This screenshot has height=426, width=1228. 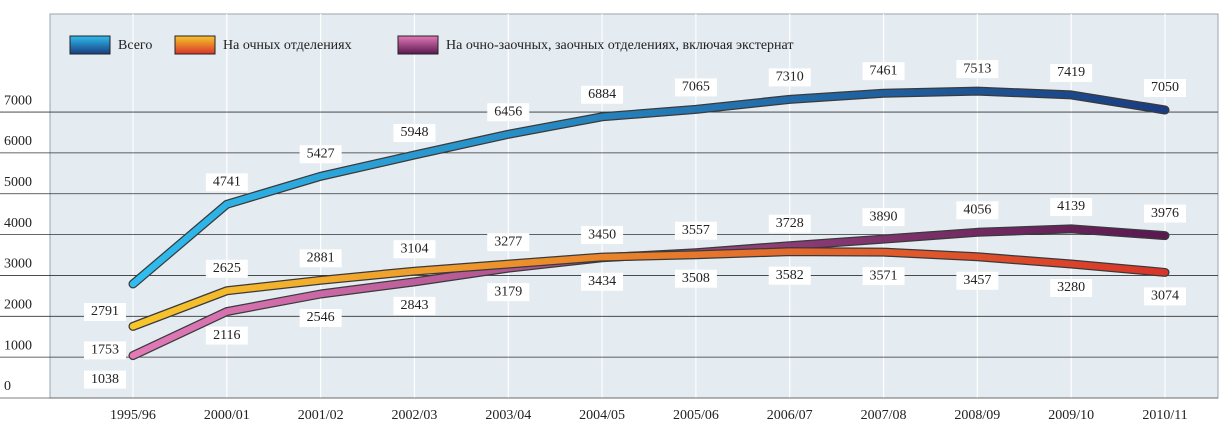 I want to click on x-tick-label: 2003/04, so click(x=508, y=415).